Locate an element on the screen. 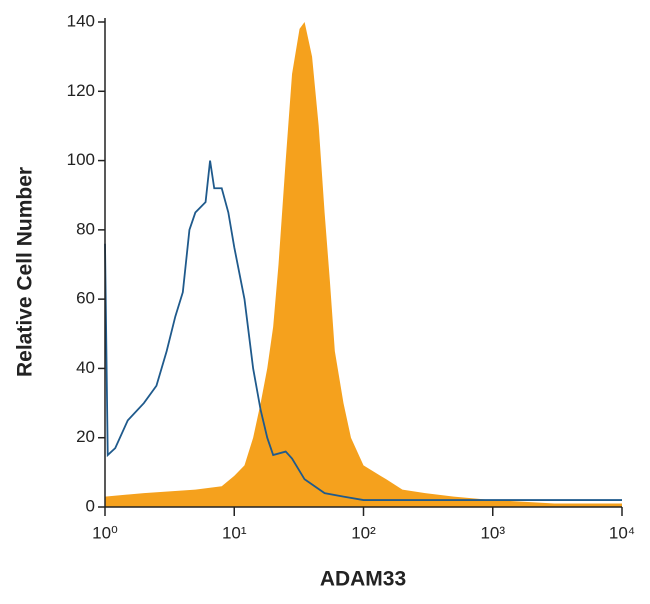 The image size is (650, 604). y-tick-label: 20 is located at coordinates (85, 436).